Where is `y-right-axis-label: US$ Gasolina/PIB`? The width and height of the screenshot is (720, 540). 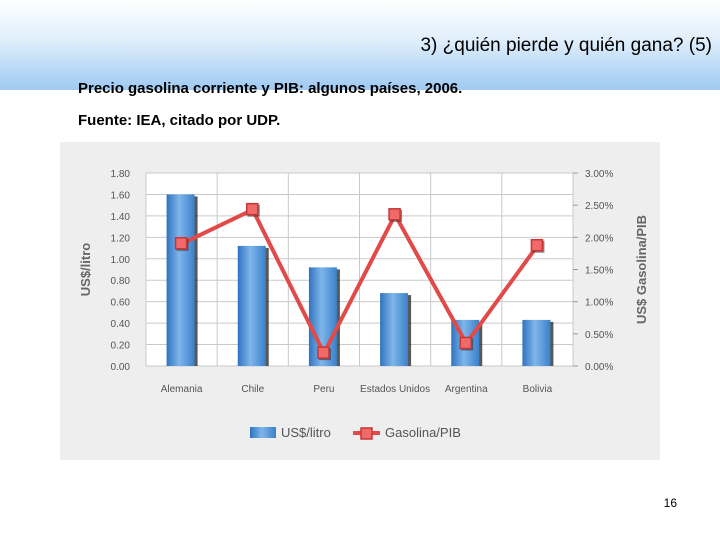 y-right-axis-label: US$ Gasolina/PIB is located at coordinates (641, 269).